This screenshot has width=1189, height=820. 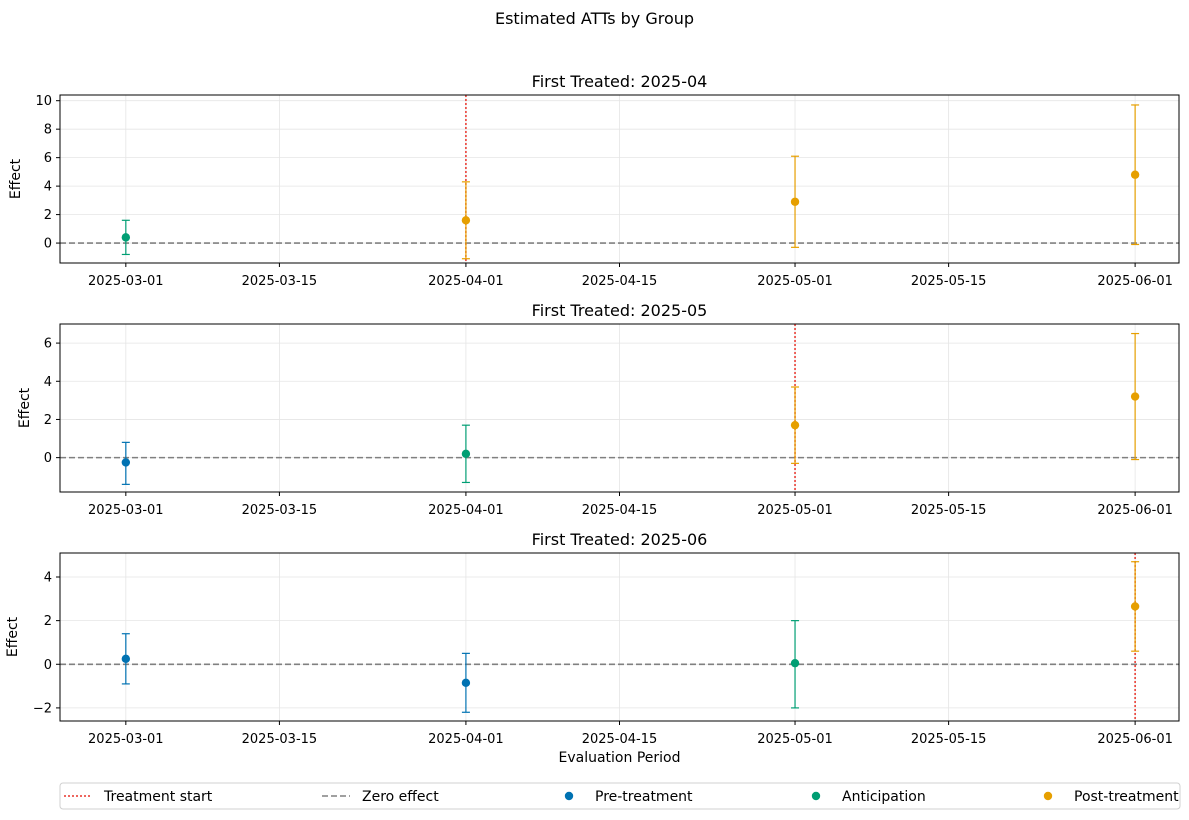 I want to click on y-tick-label: 8, so click(x=48, y=130).